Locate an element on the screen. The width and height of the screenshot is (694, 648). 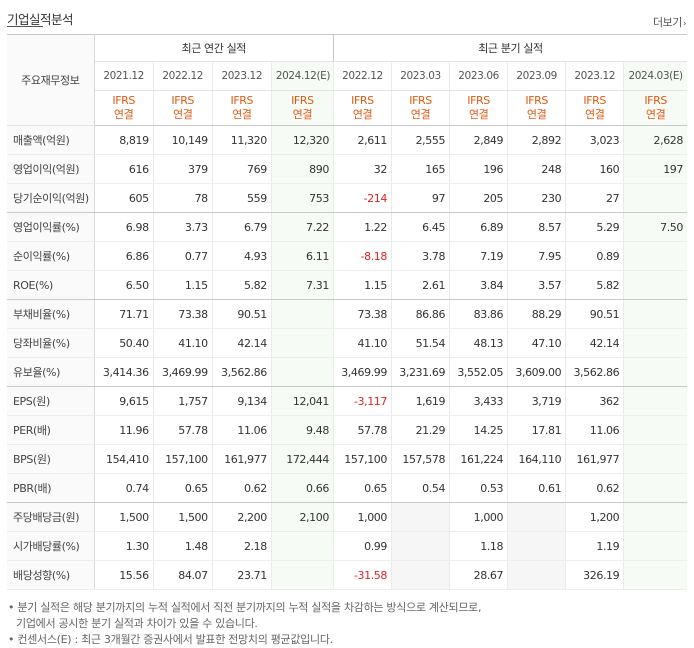
table-cell: 1.19 is located at coordinates (595, 546).